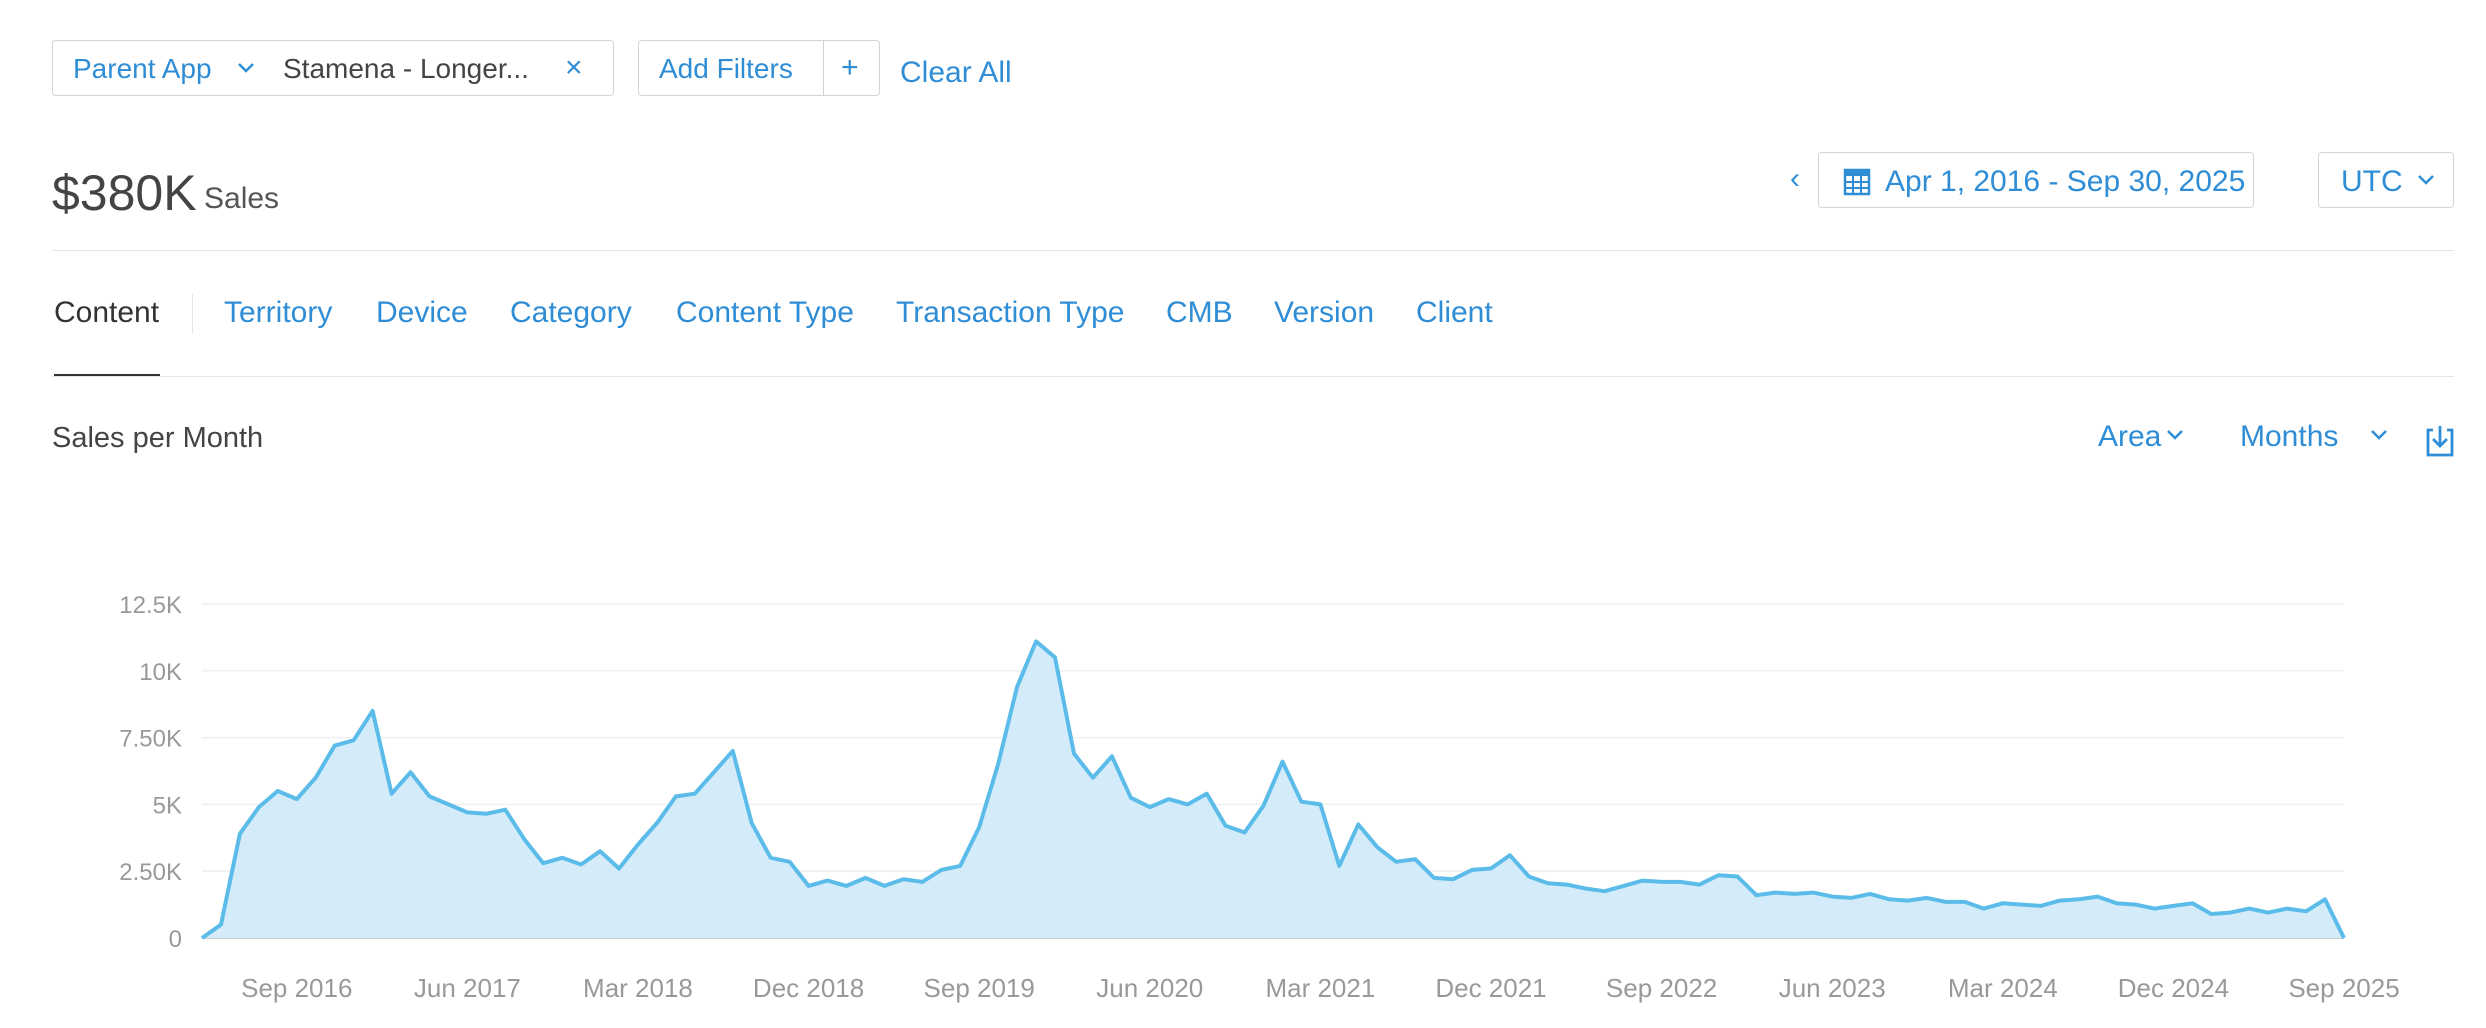 The height and width of the screenshot is (1028, 2486). Describe the element at coordinates (956, 72) in the screenshot. I see `clear-all-link: Clear All` at that location.